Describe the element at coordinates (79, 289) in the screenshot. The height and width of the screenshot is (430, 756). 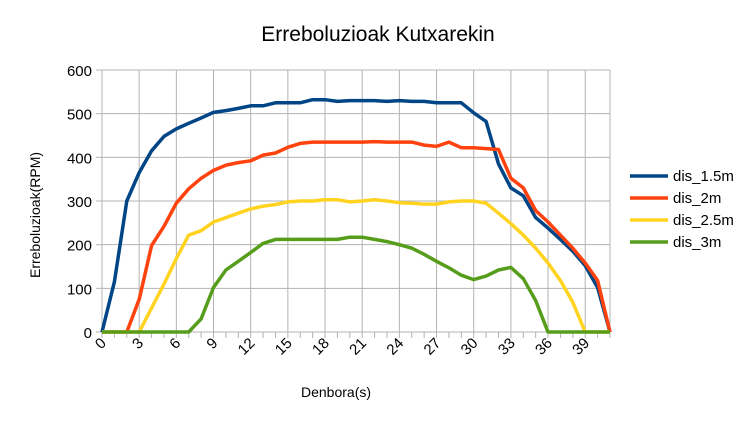
I see `y-tick-label: 100` at that location.